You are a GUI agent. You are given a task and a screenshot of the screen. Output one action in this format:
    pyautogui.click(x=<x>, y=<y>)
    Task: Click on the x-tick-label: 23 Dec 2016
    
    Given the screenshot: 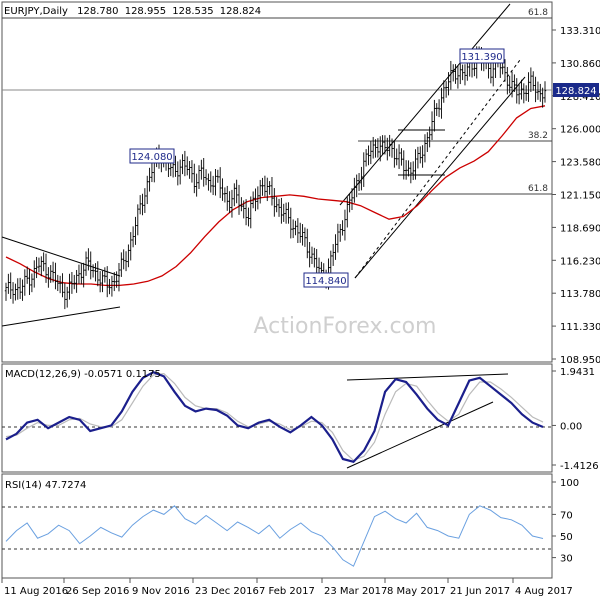 What is the action you would take?
    pyautogui.click(x=227, y=591)
    